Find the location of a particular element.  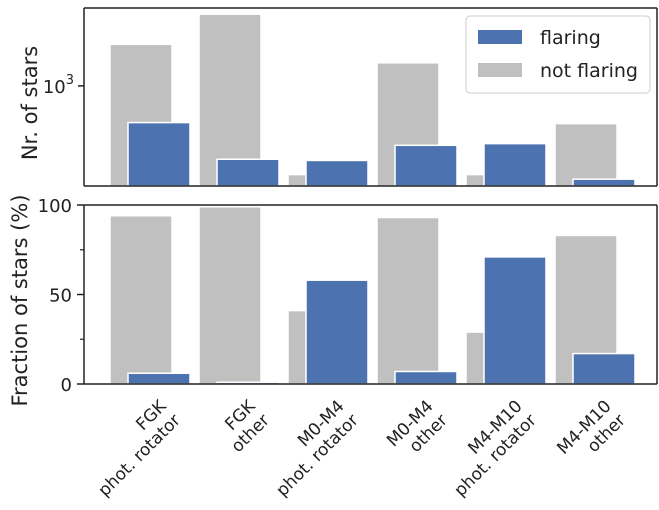

bottom-y-axis-title: Fraction of stars (%) is located at coordinates (20, 300).